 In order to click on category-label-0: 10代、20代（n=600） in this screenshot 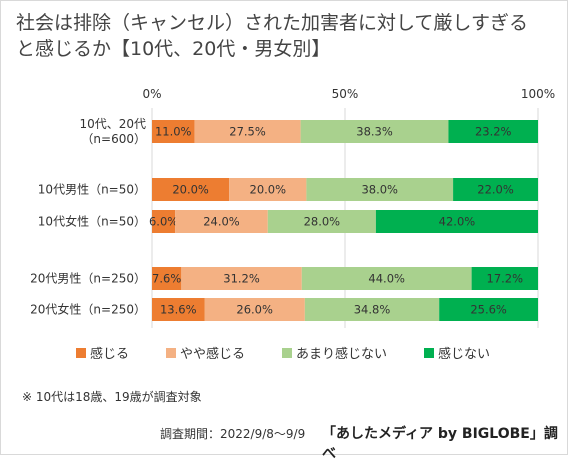, I will do `click(112, 131)`.